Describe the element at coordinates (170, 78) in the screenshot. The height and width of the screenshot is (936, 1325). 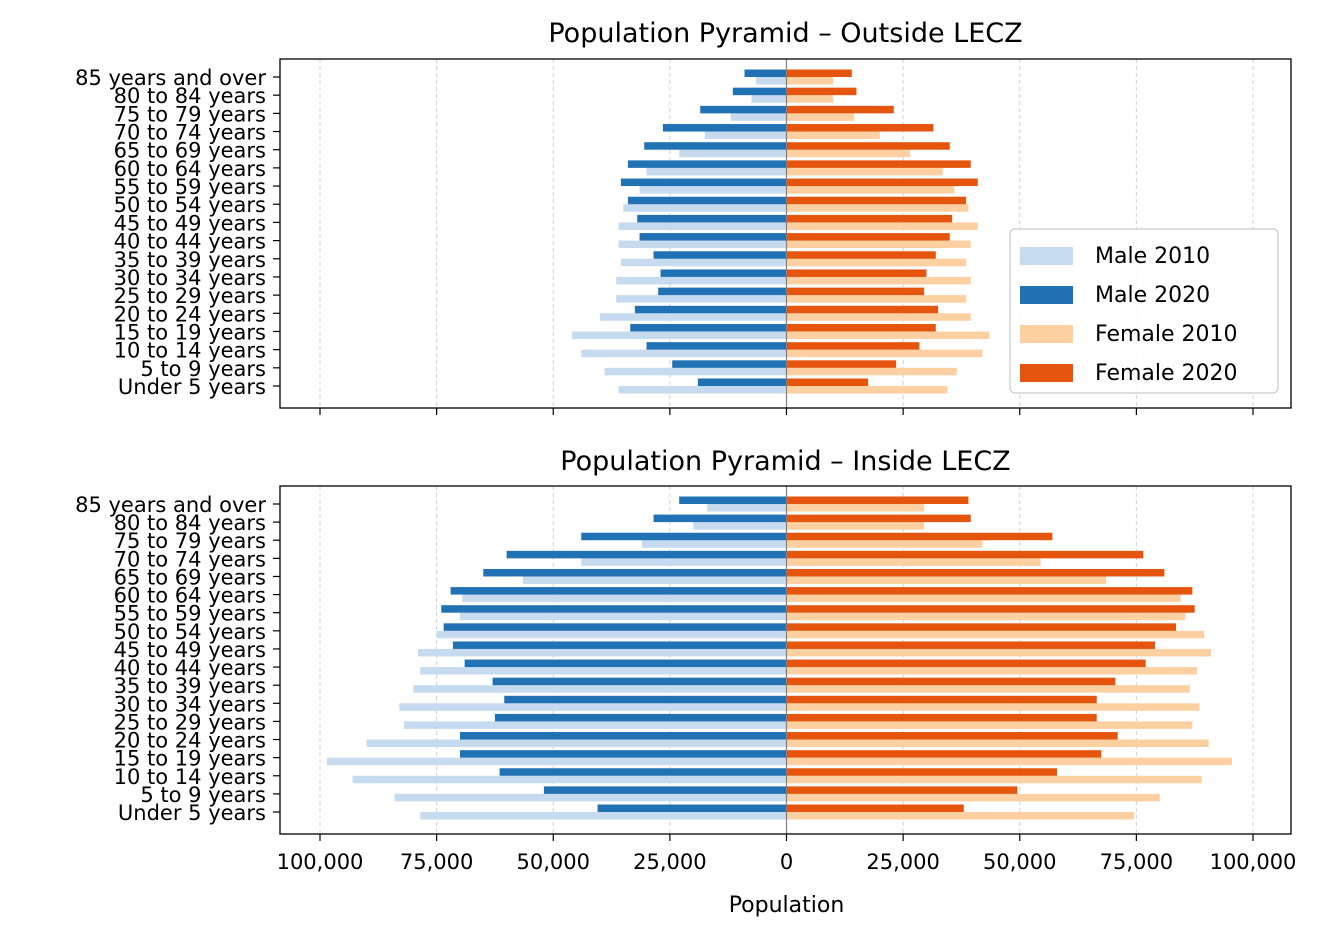
I see `y-tick-label: 85 years and over` at that location.